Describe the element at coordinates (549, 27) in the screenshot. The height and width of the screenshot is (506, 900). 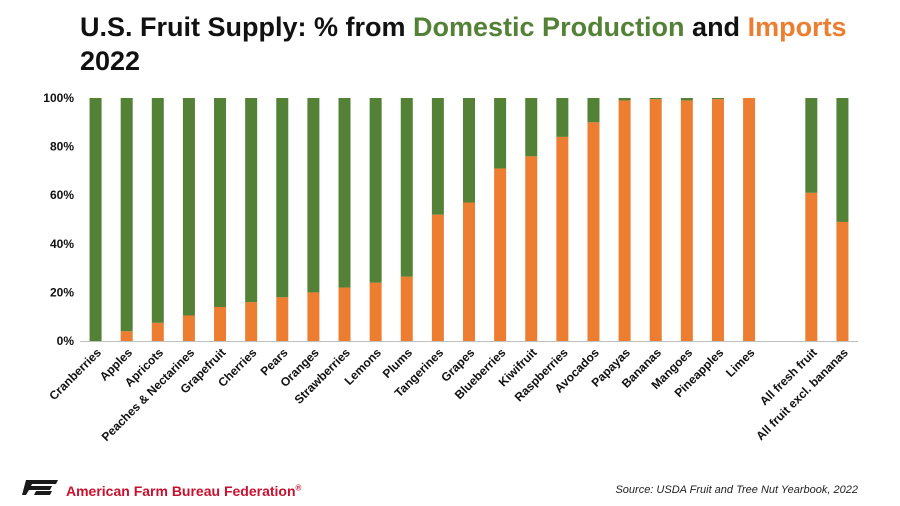
I see `title-domestic-word: Domestic Production` at that location.